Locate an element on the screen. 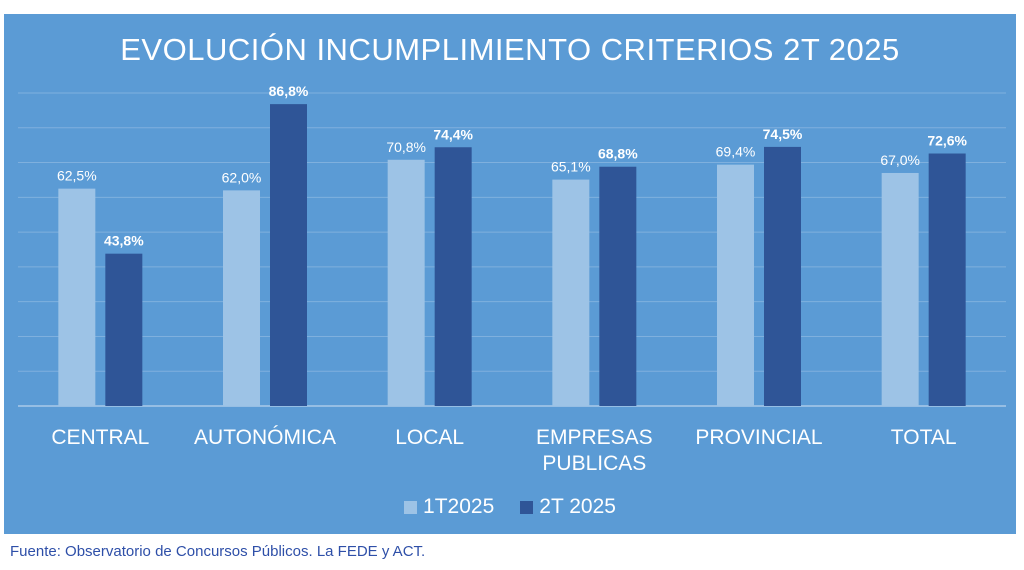  chart-legend: 1T2025 2T 2025 is located at coordinates (510, 507).